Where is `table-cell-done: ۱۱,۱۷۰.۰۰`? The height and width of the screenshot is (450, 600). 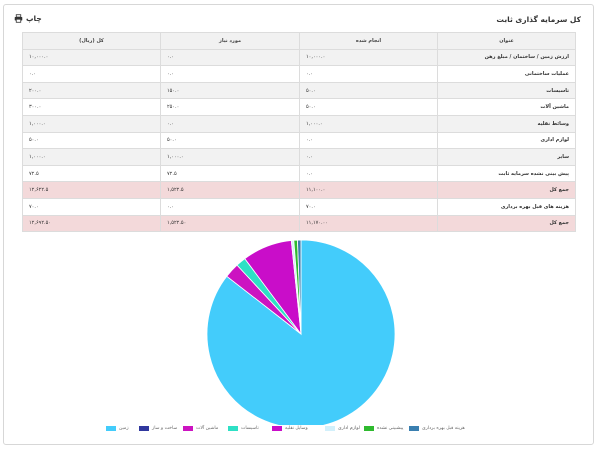 table-cell-done: ۱۱,۱۷۰.۰۰ is located at coordinates (368, 223).